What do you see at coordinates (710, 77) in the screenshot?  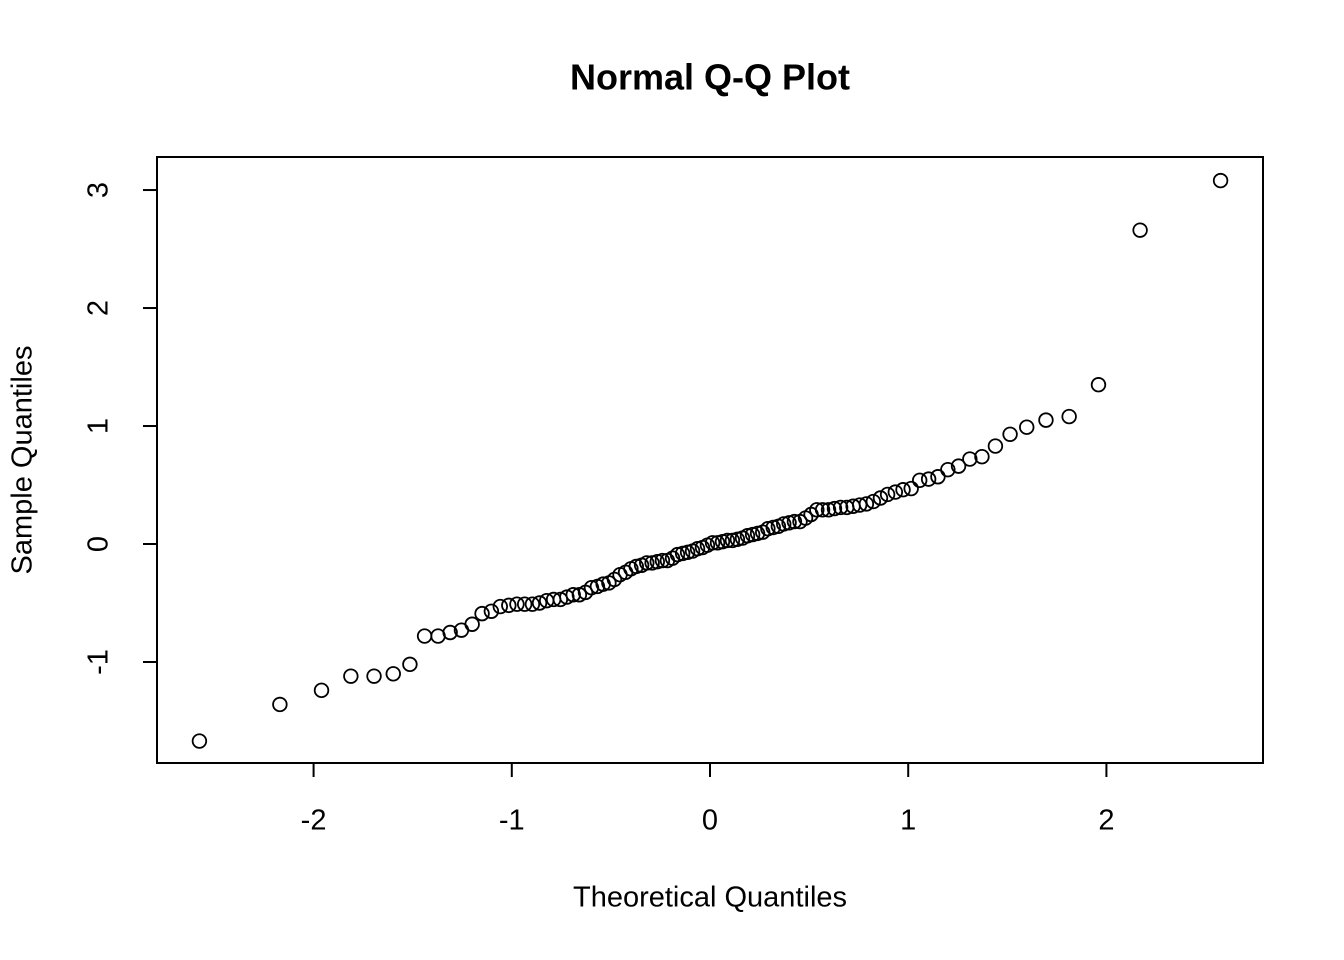 I see `chart-title: Normal Q-Q Plot` at bounding box center [710, 77].